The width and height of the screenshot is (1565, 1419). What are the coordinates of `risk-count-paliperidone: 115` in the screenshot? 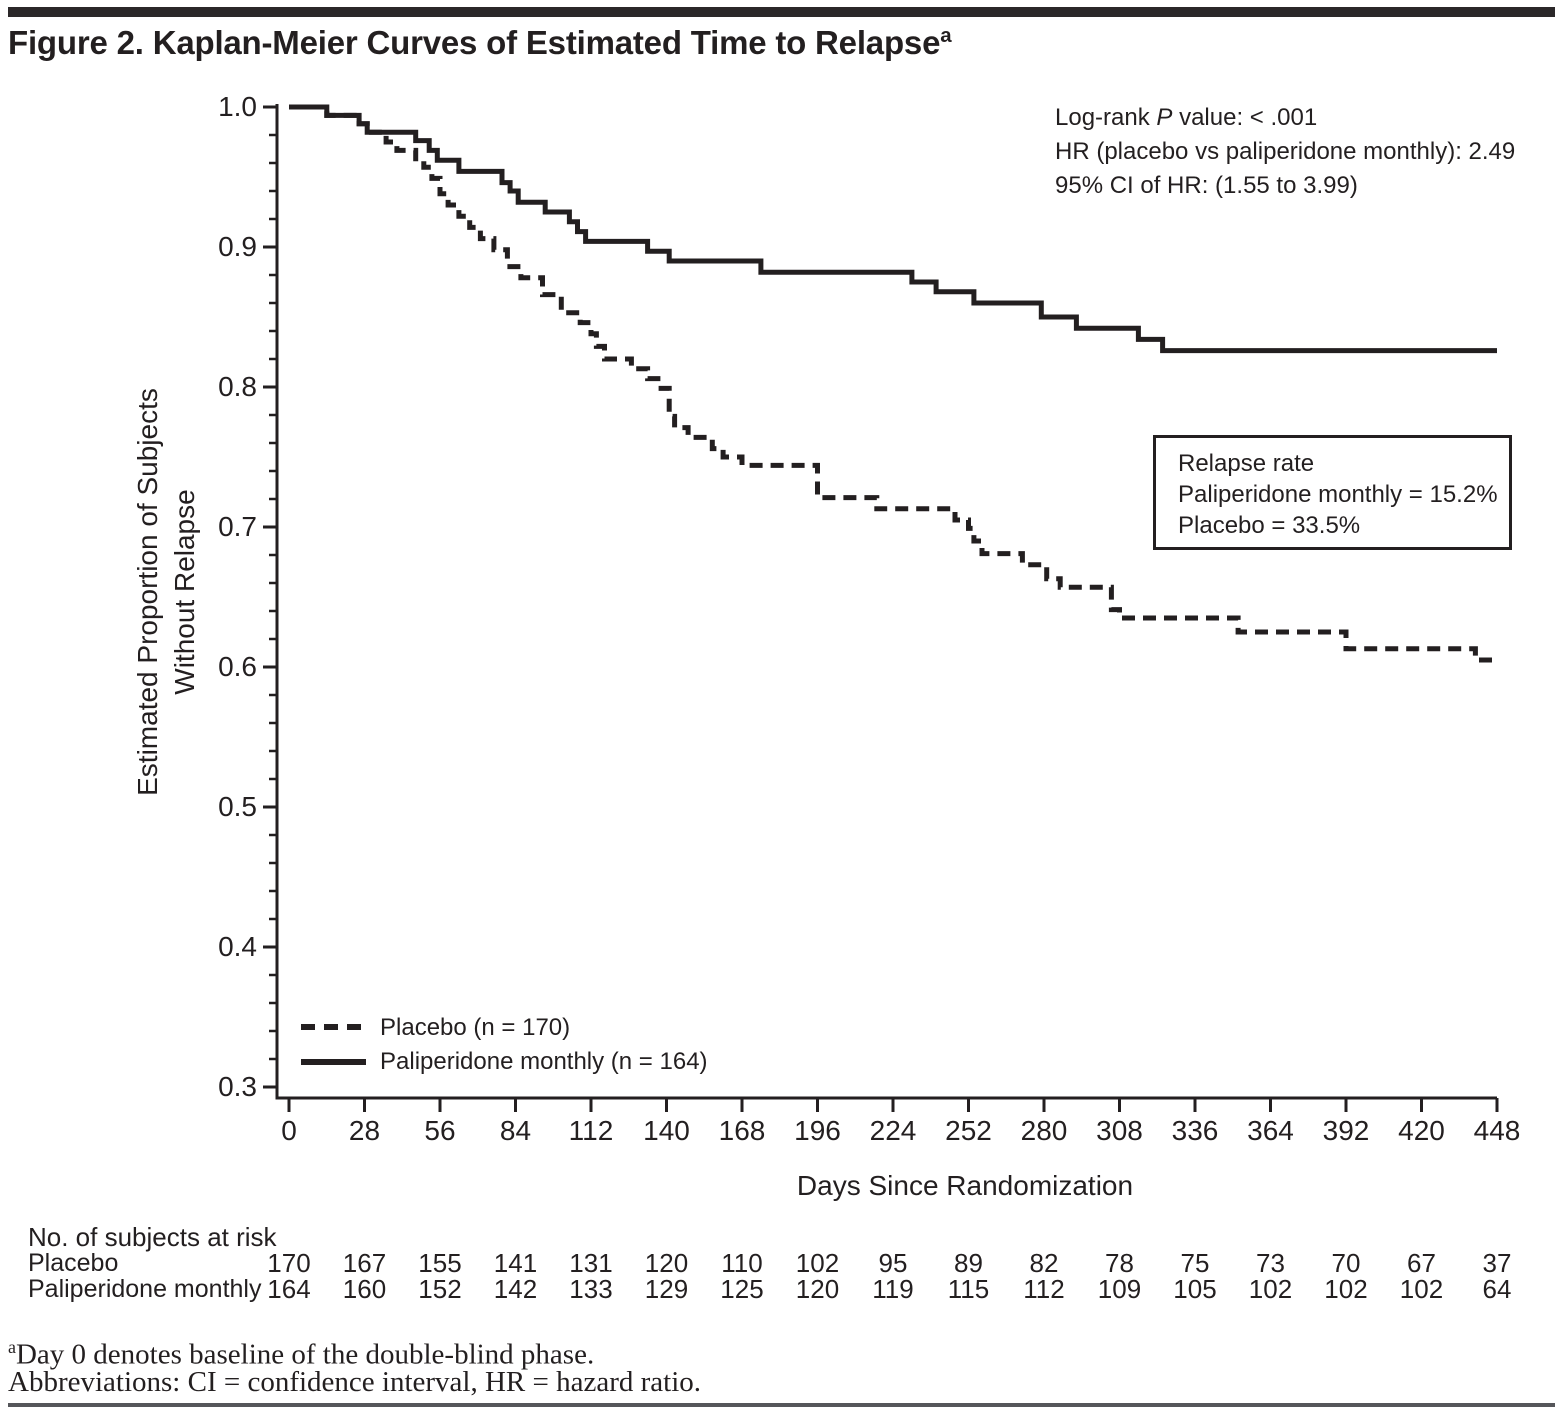 It's located at (968, 1289).